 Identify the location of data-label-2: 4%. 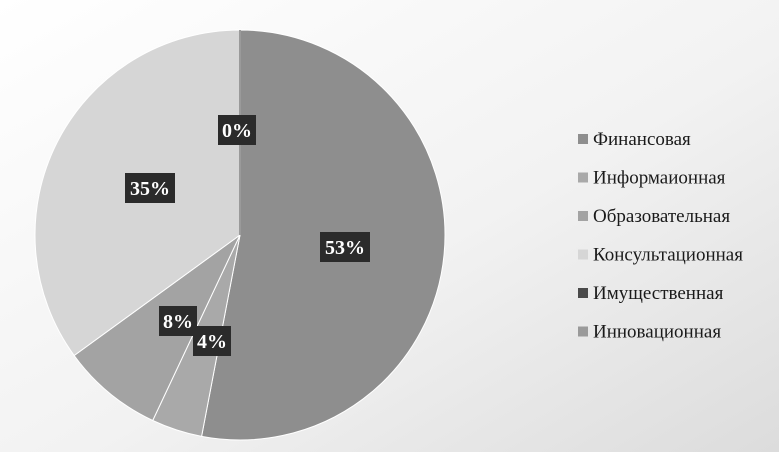
(212, 341).